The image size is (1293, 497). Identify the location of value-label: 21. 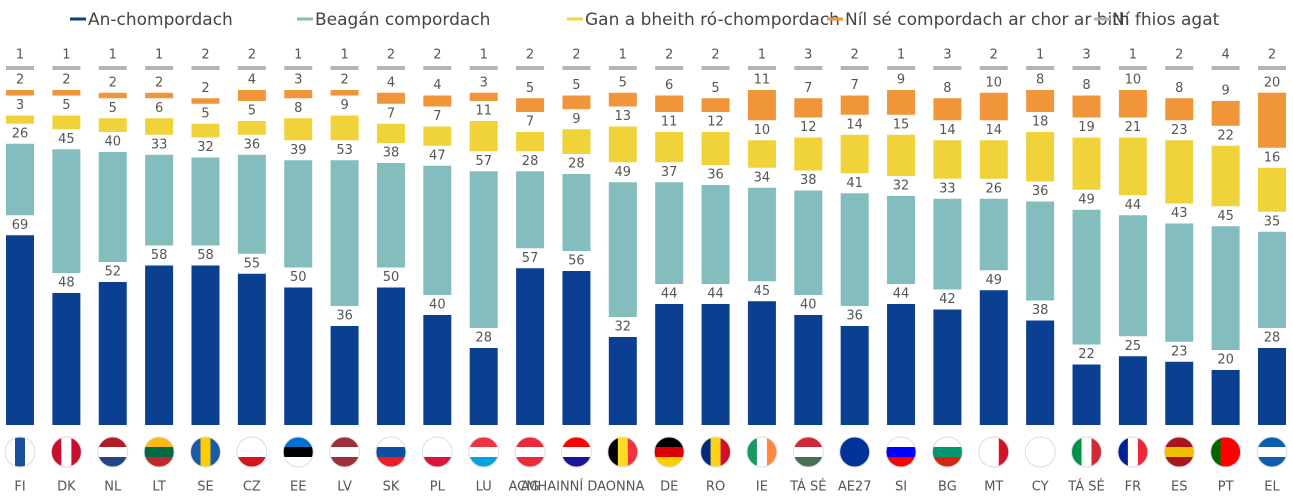
(1133, 127).